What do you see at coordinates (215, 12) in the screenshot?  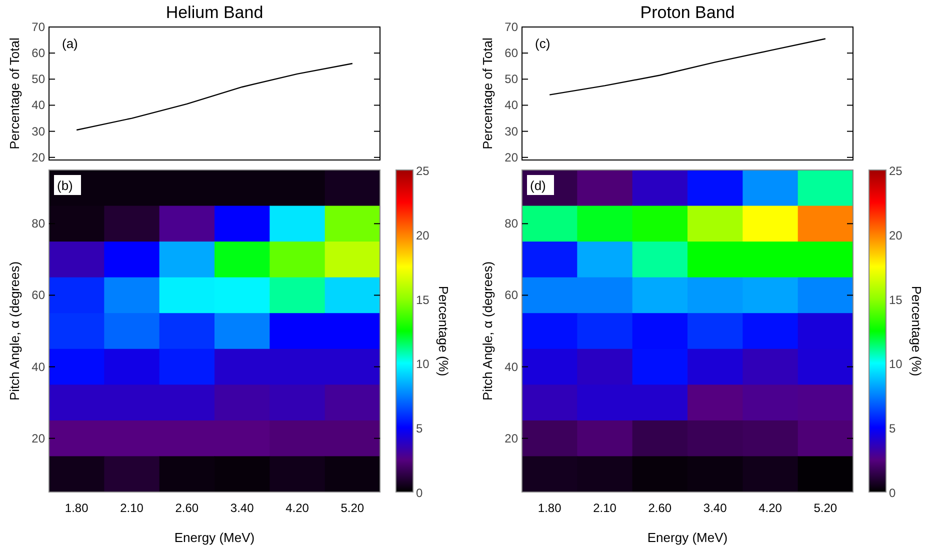 I see `chart-title: Helium Band` at bounding box center [215, 12].